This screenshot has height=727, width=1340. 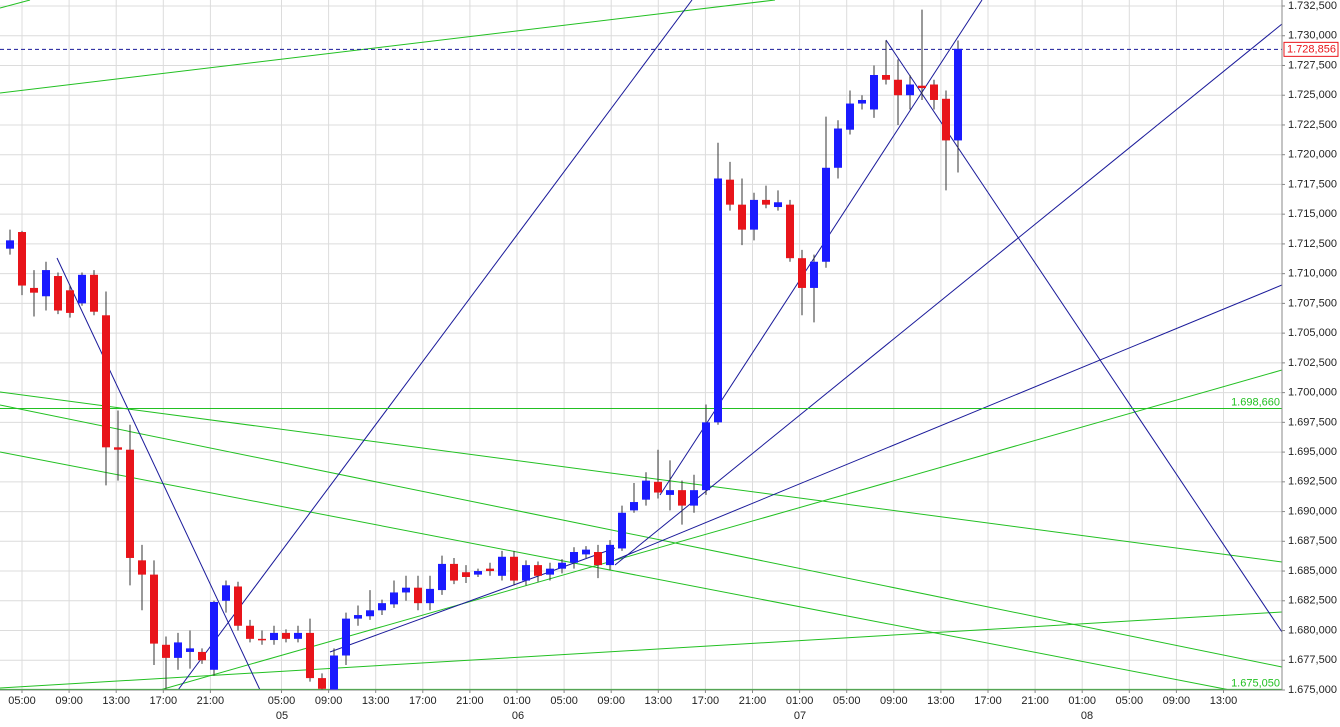 I want to click on level-label: 1.698,660, so click(x=1255, y=402).